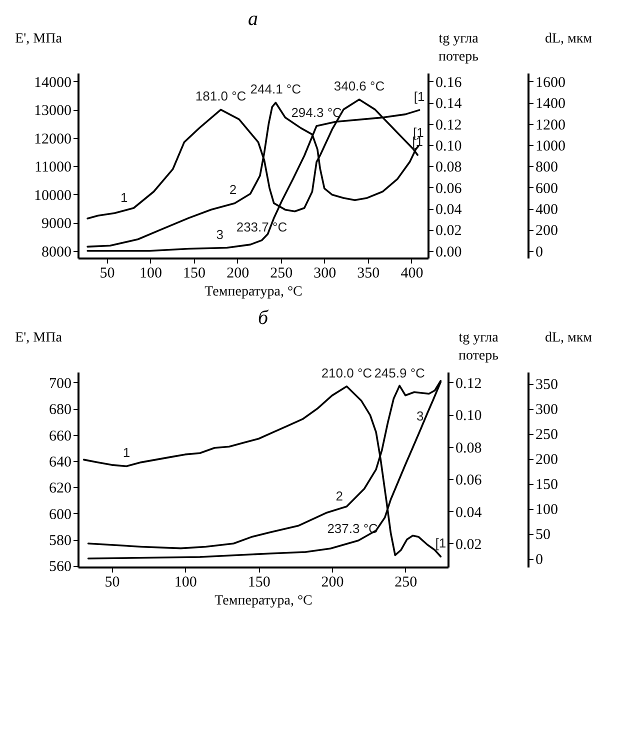 The width and height of the screenshot is (620, 738). I want to click on y3-tick-label: 350, so click(547, 385).